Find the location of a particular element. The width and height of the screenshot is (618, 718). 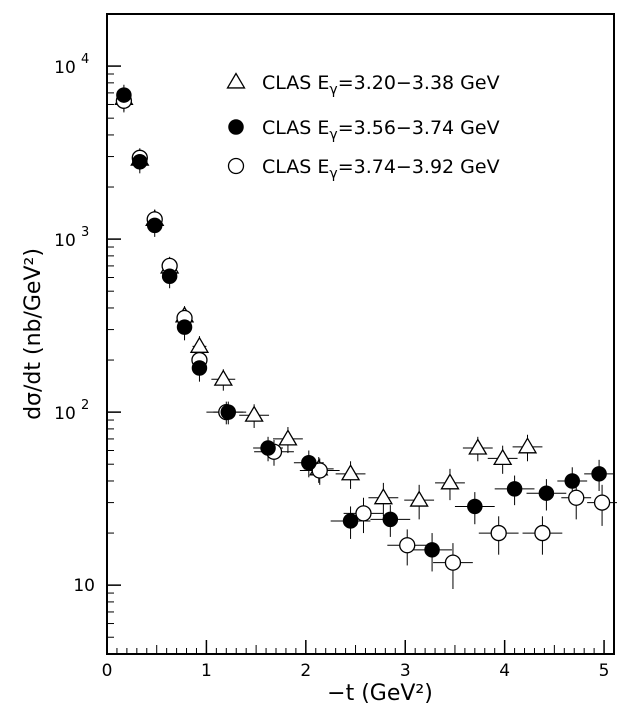

x-tick-label: 4 is located at coordinates (504, 671).